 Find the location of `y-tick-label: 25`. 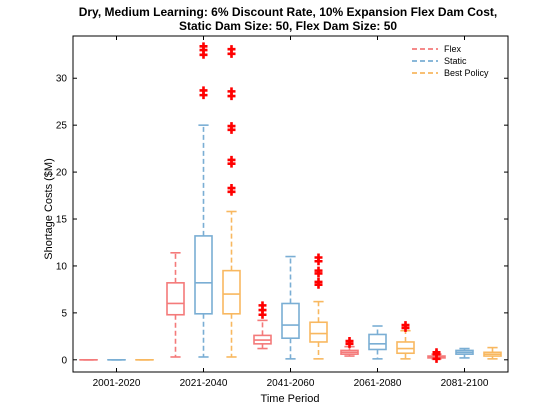

y-tick-label: 25 is located at coordinates (62, 126).